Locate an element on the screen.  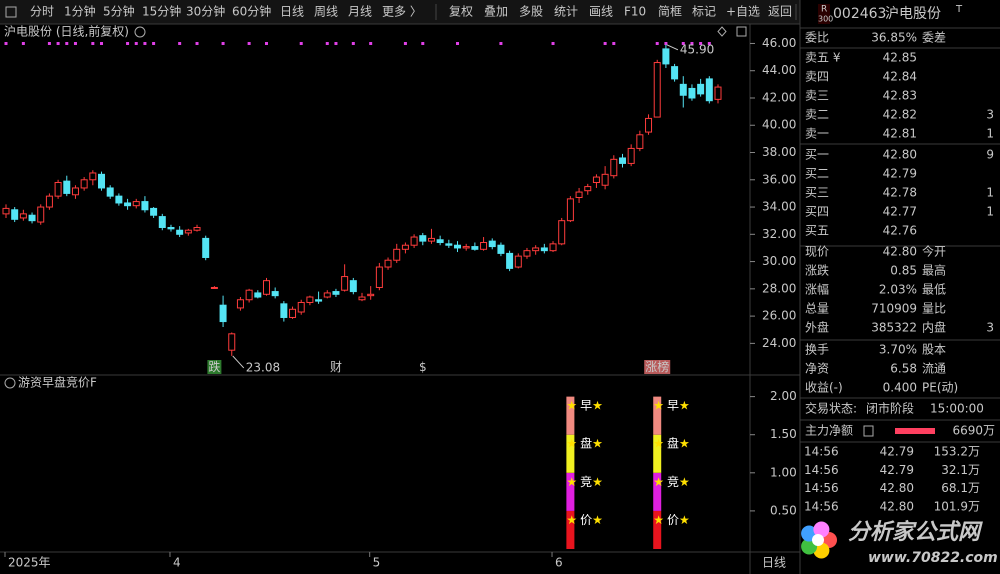
period-tab: 分时 is located at coordinates (42, 12).